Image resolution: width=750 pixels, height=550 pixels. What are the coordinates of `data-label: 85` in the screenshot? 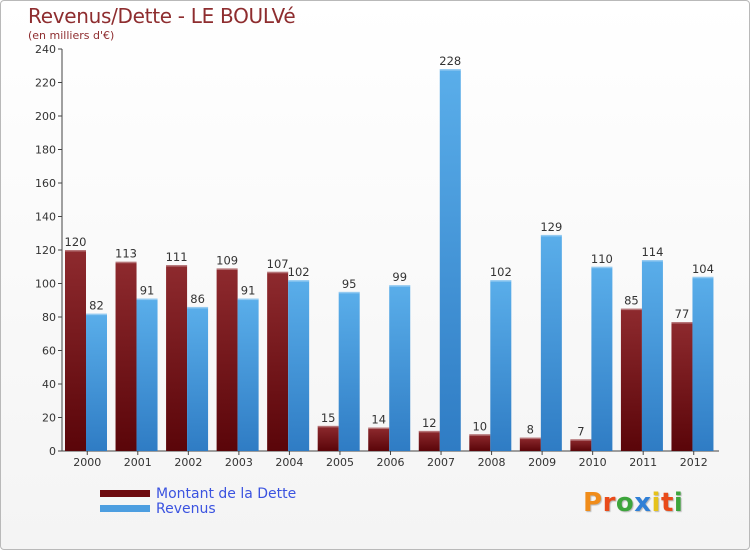 It's located at (631, 301).